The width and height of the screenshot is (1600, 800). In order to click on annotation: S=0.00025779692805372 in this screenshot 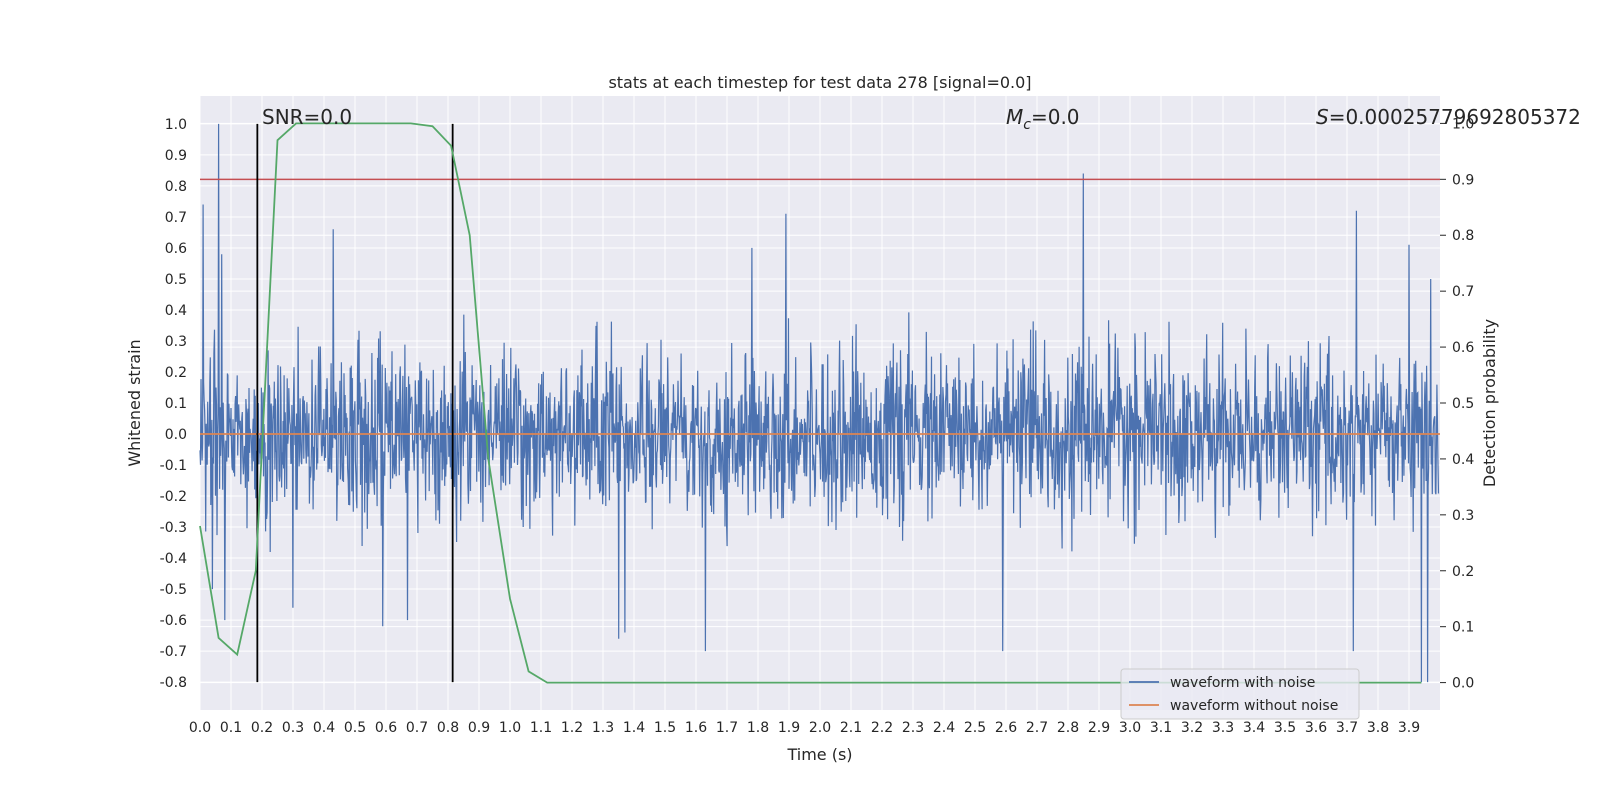, I will do `click(1448, 117)`.